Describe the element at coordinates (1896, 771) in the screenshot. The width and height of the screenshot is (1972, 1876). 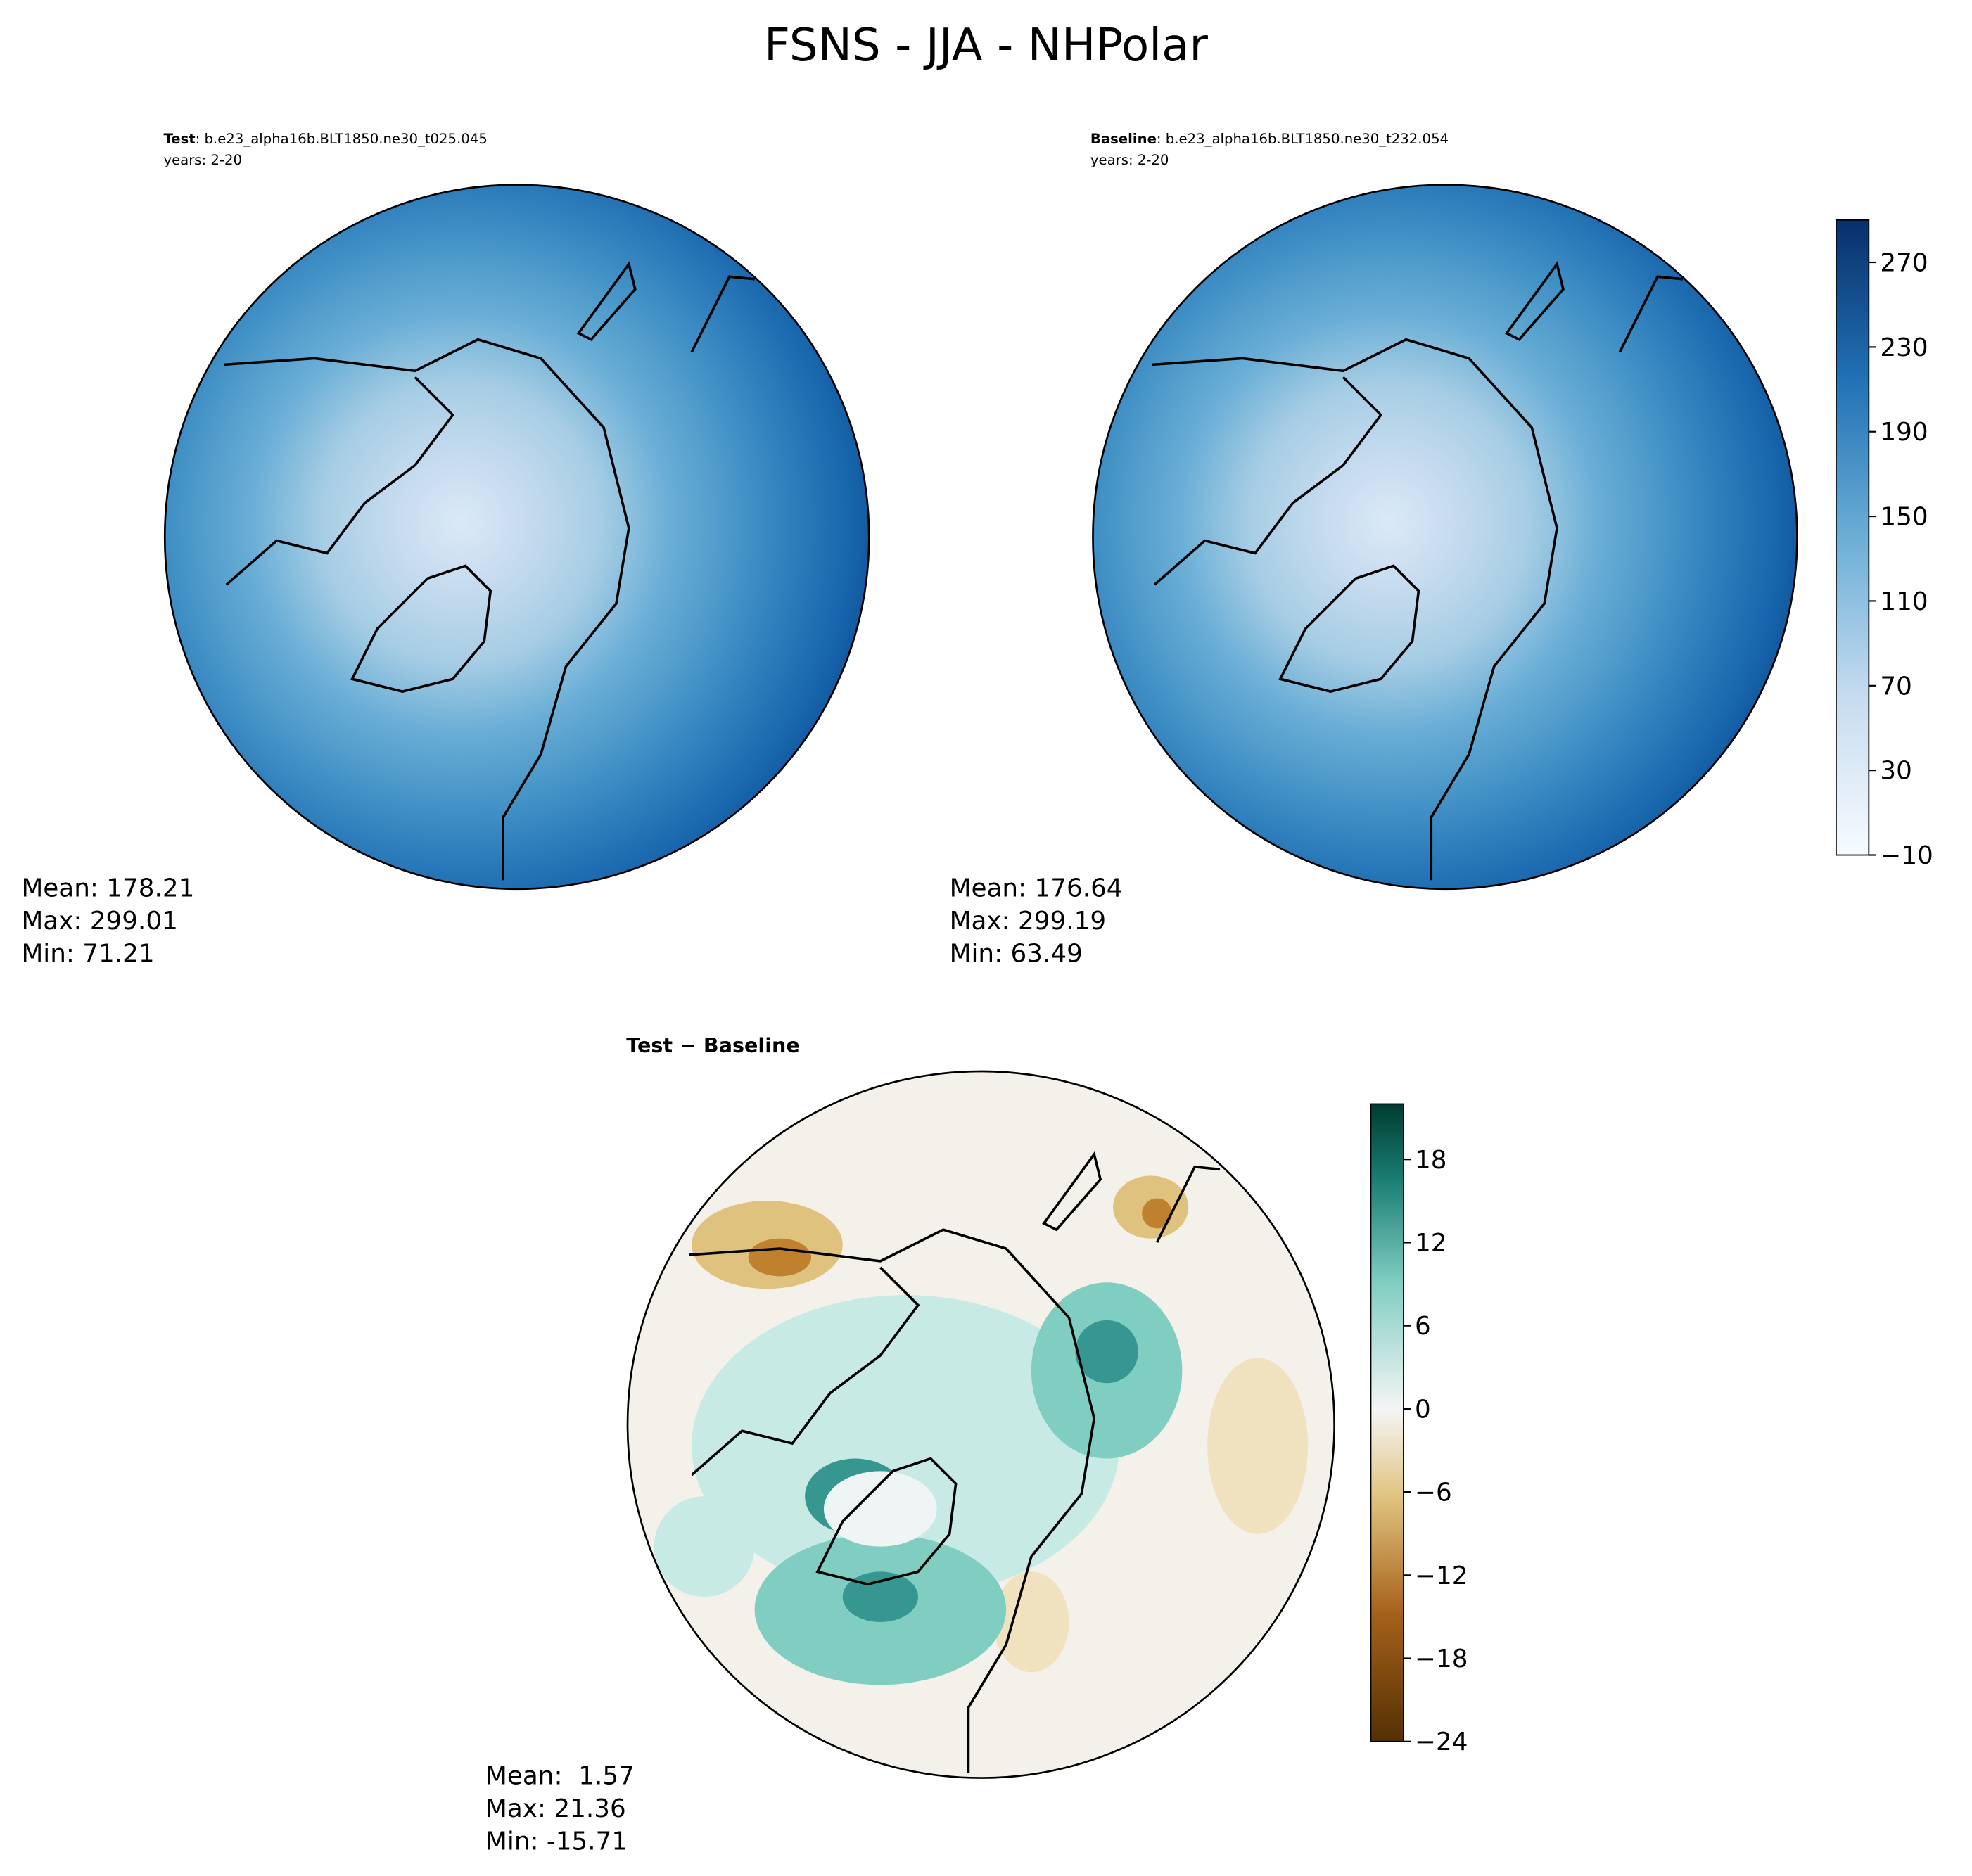
I see `colorbar-tick-label: 30` at that location.